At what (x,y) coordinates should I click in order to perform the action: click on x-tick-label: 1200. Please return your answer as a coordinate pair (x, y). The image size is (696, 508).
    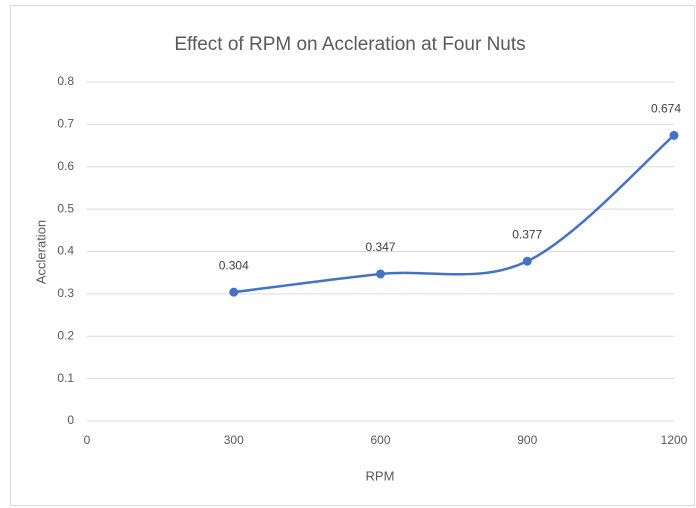
    Looking at the image, I should click on (674, 440).